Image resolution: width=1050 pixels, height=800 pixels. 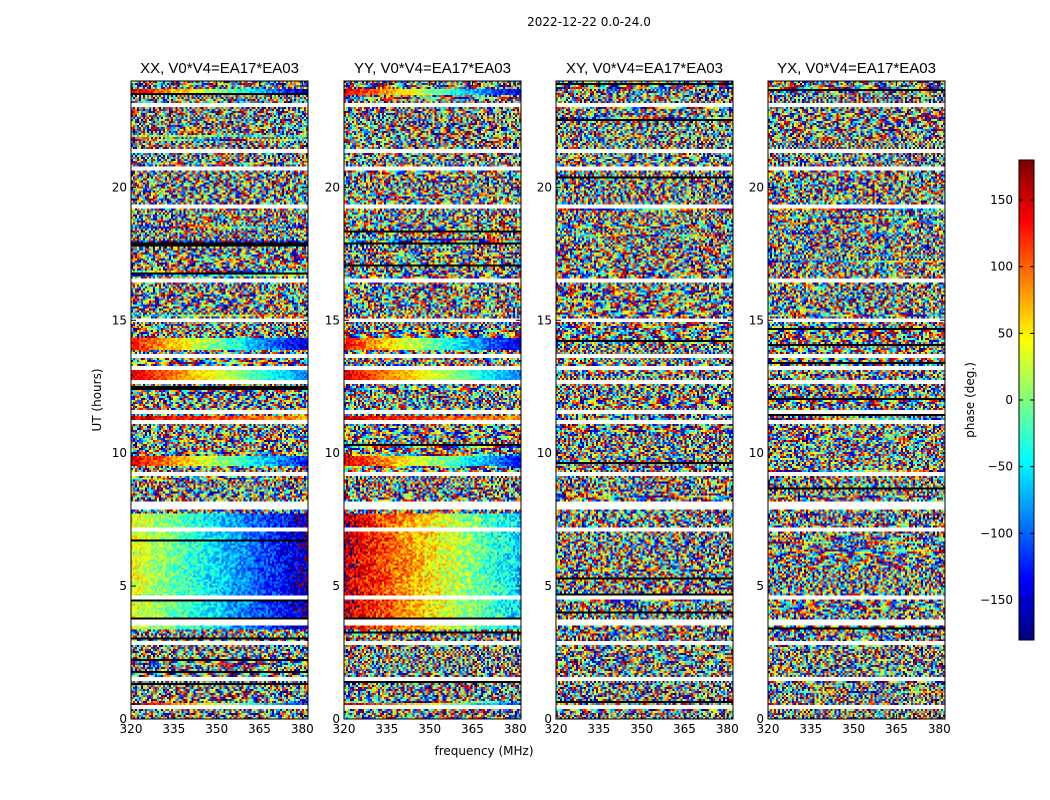 What do you see at coordinates (97, 399) in the screenshot?
I see `y-axis-label: UT (hours)` at bounding box center [97, 399].